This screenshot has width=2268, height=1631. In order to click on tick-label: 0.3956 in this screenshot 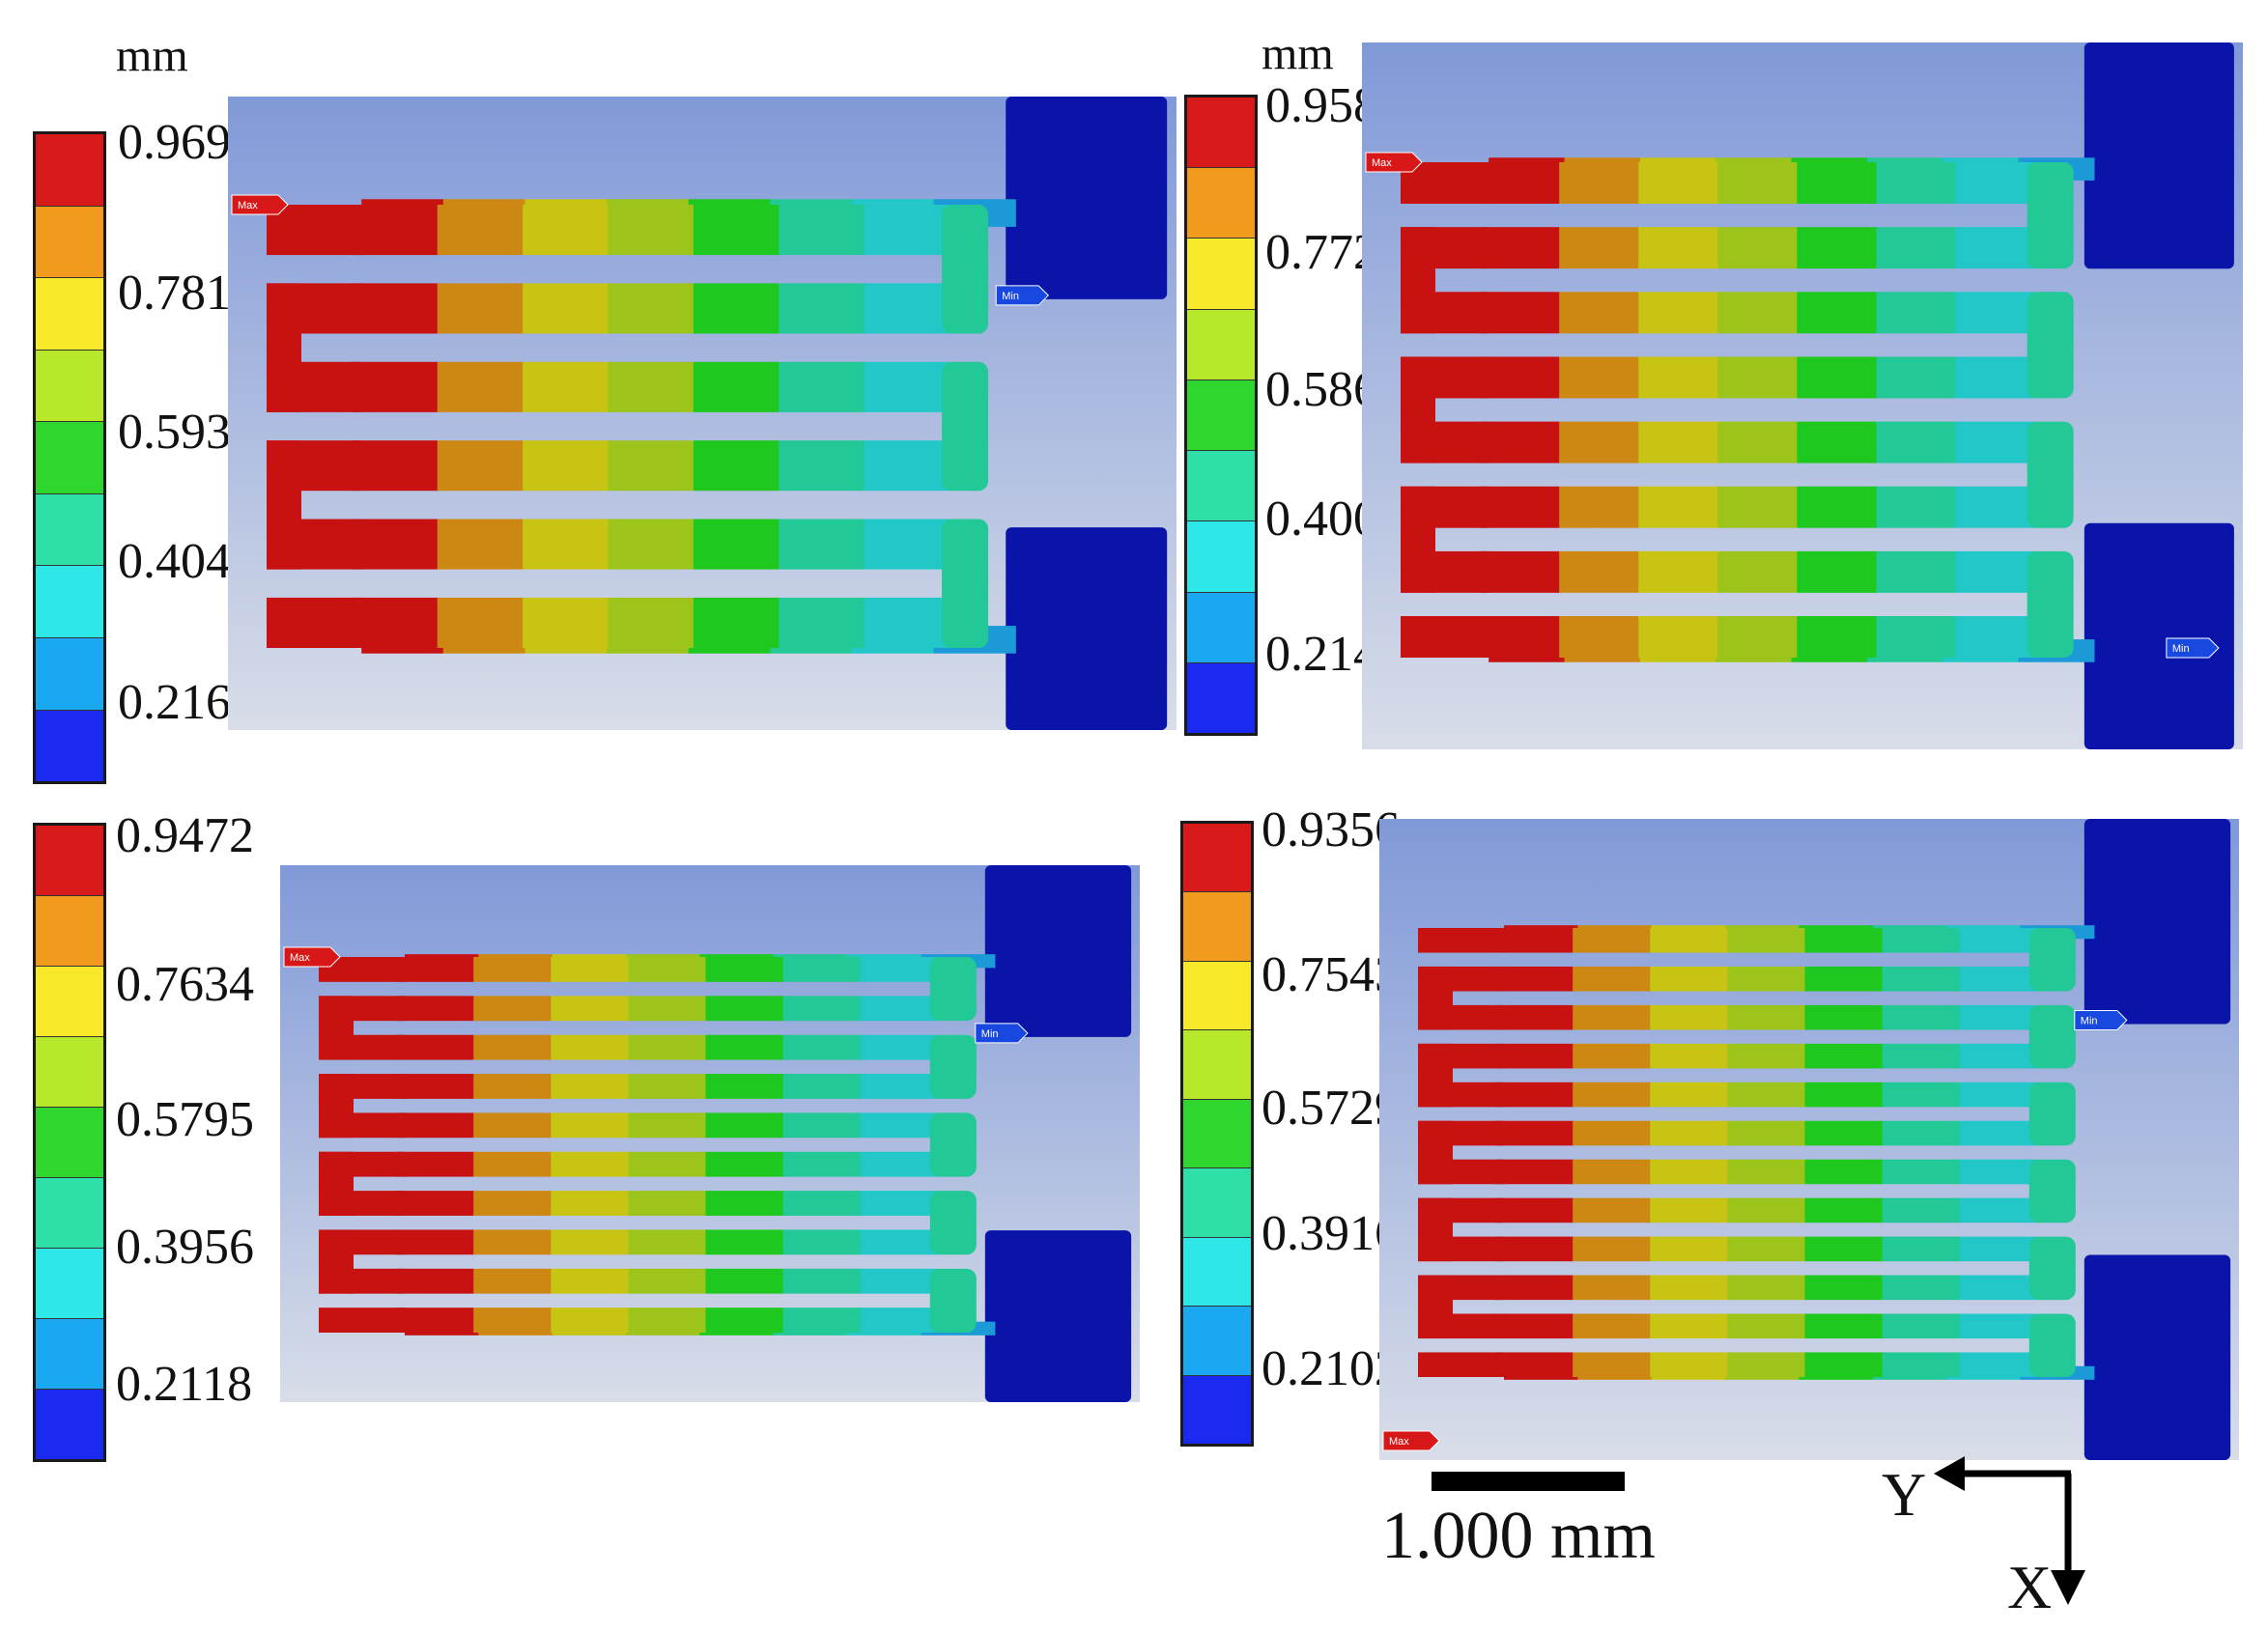, I will do `click(185, 1247)`.